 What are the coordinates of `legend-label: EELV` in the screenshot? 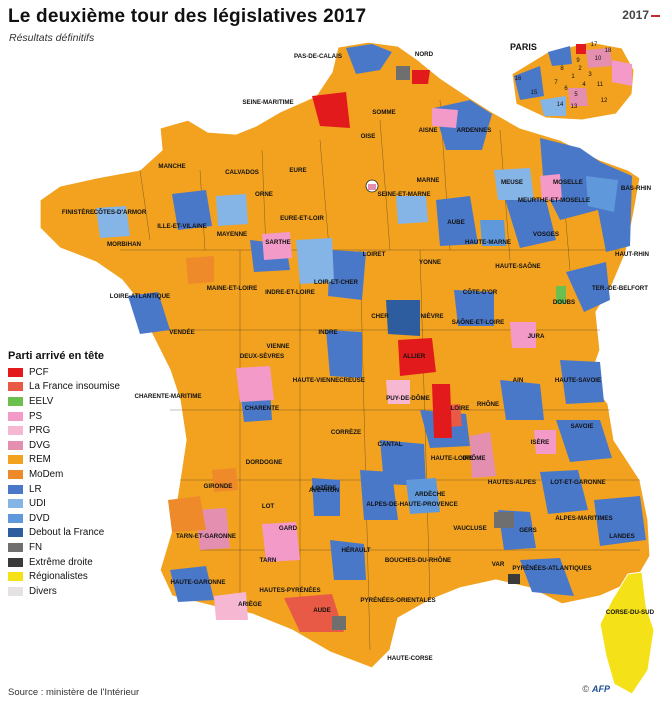 It's located at (41, 401).